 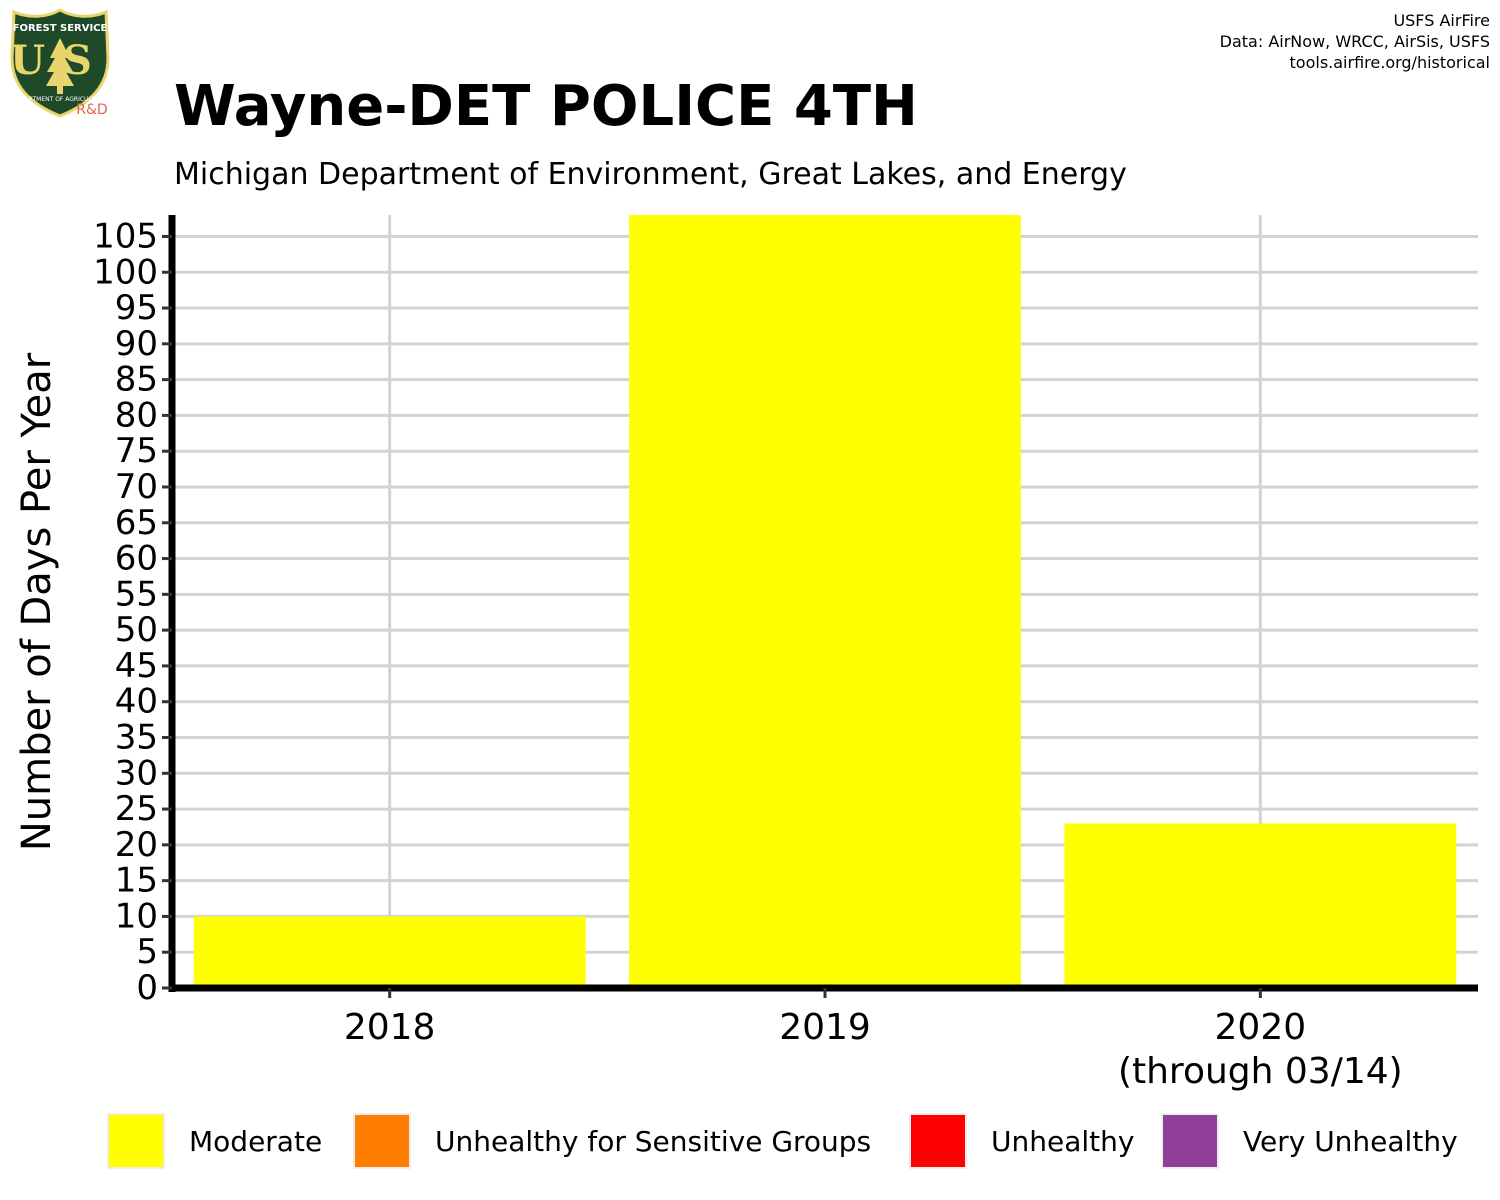 I want to click on y-tick-label: 30, so click(x=136, y=773).